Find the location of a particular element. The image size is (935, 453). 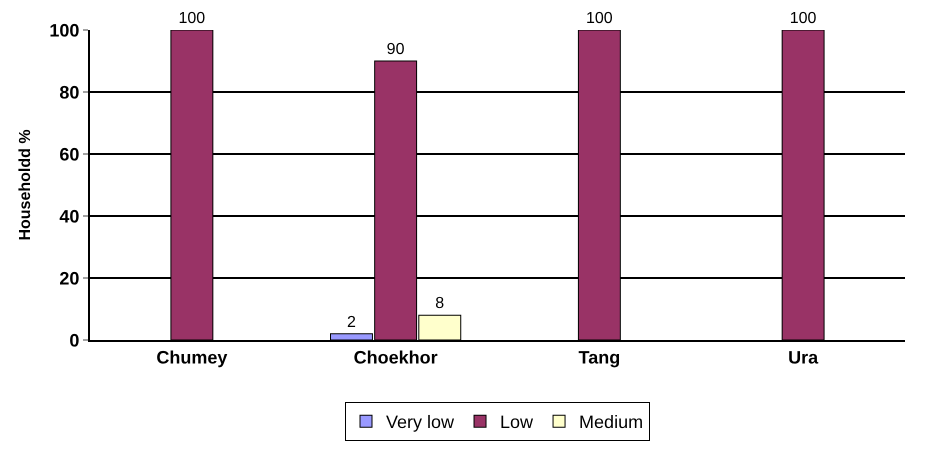

data-label: 8 is located at coordinates (439, 303).